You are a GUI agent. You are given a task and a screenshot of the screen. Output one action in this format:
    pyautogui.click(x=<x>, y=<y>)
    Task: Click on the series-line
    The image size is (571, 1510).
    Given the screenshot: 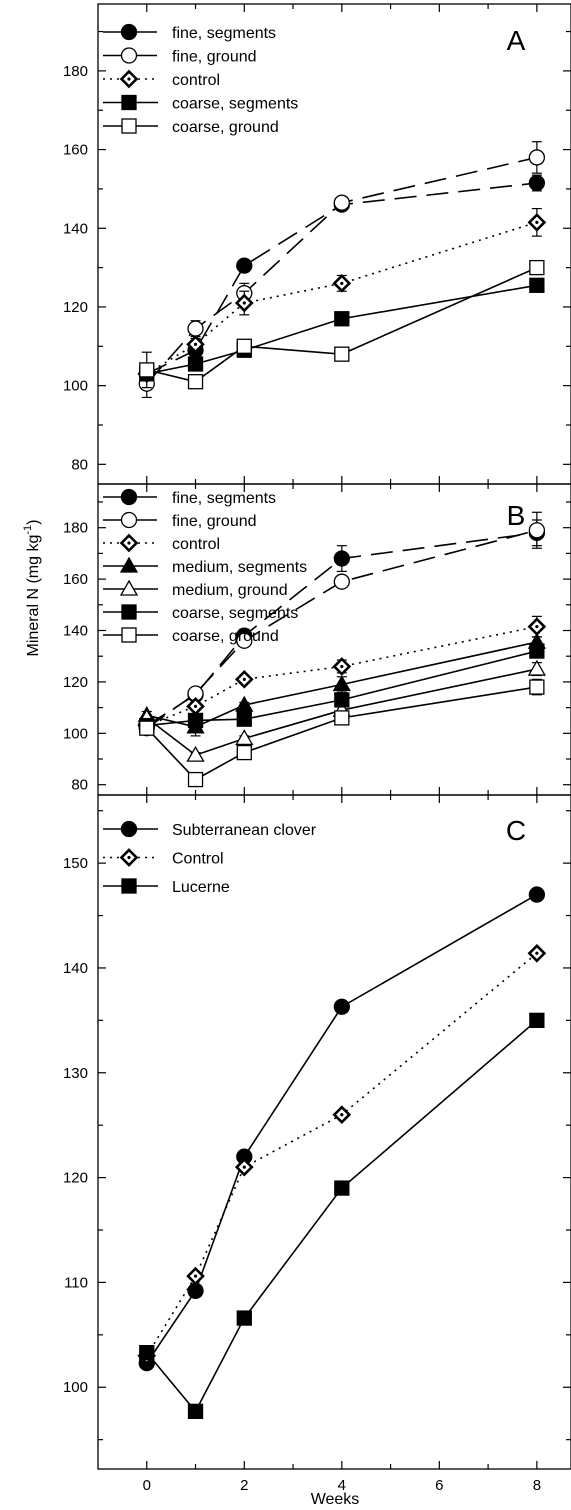 What is the action you would take?
    pyautogui.click(x=341, y=278)
    